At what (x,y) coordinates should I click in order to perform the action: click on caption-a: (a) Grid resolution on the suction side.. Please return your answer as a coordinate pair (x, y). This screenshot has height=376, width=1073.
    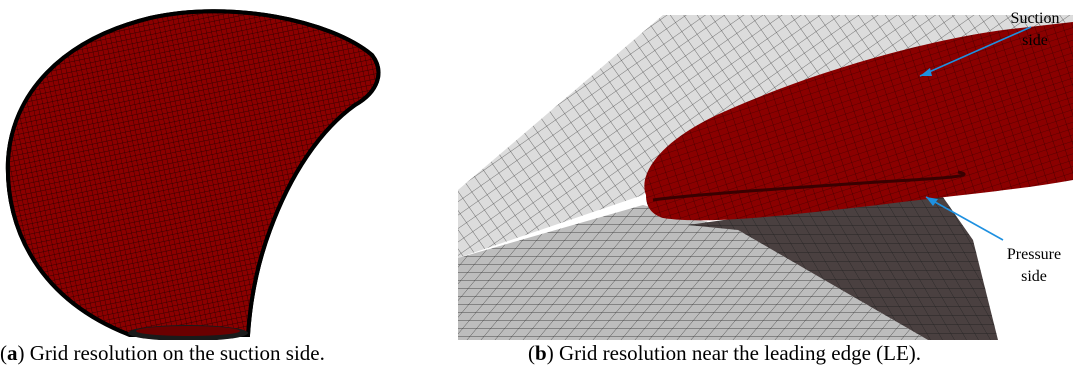
    Looking at the image, I should click on (162, 353).